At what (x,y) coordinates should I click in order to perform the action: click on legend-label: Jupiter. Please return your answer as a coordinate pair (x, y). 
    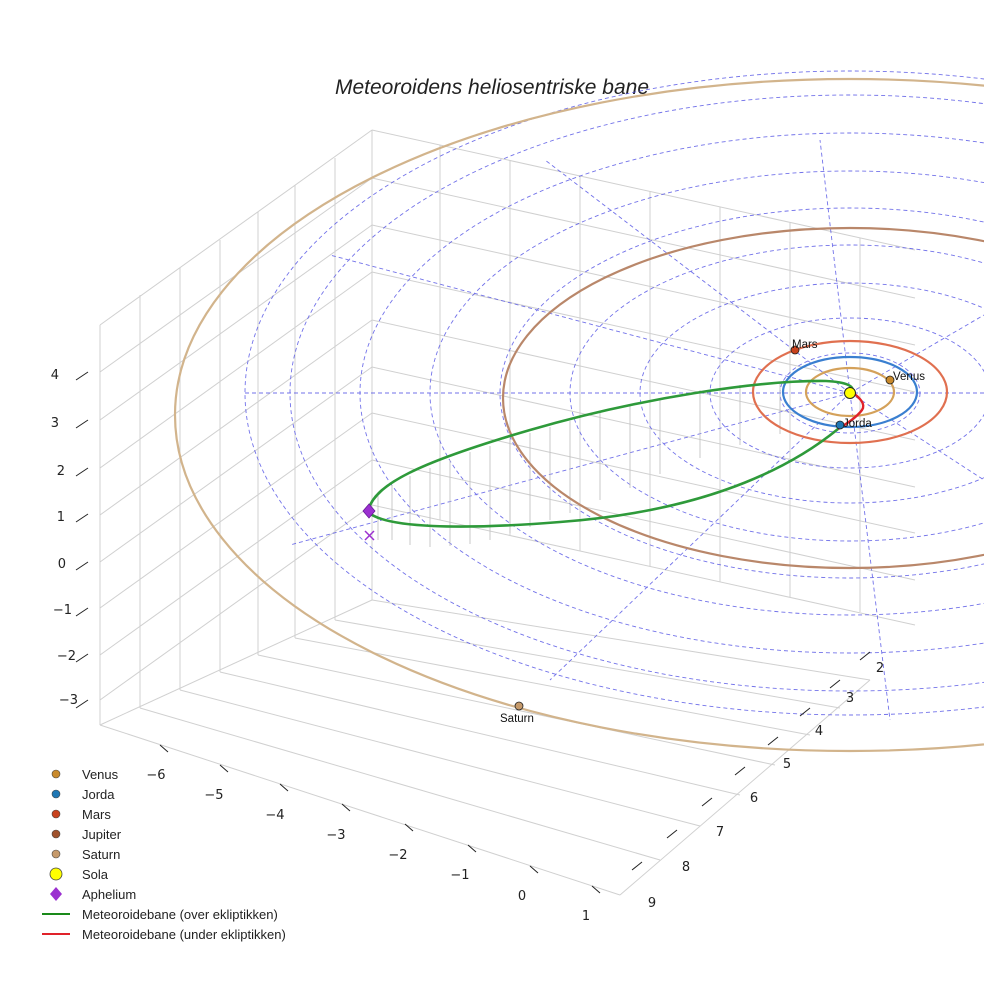
    Looking at the image, I should click on (102, 834).